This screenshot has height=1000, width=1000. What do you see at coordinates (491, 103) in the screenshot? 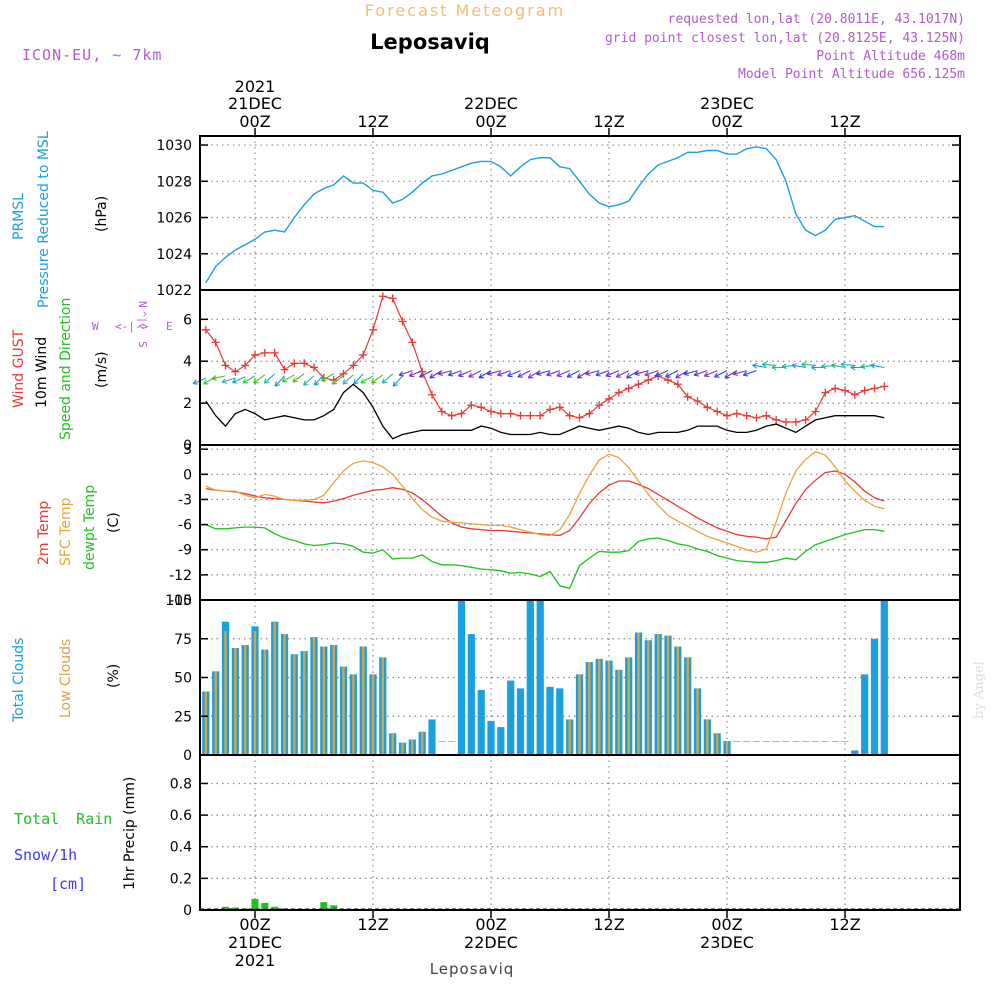
I see `x-label-date-top: 22DEC` at bounding box center [491, 103].